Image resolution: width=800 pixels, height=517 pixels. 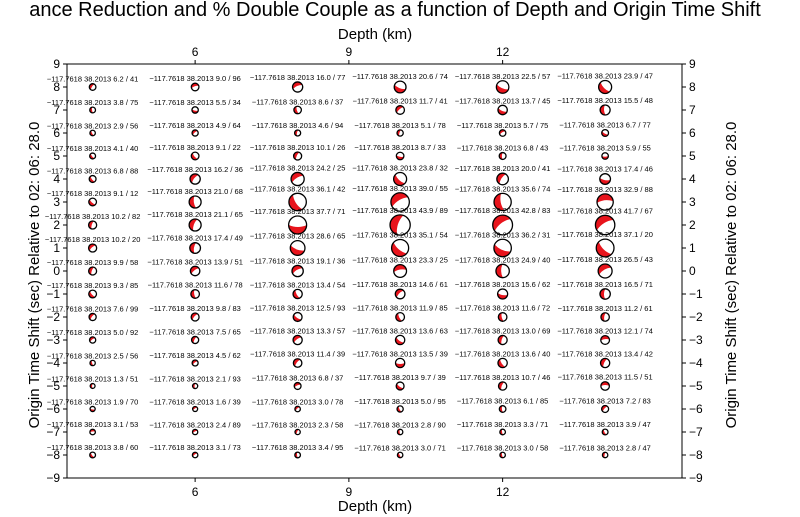 What do you see at coordinates (92, 79) in the screenshot?
I see `point-label: −117.7618 38.2013 6.2 / 41` at bounding box center [92, 79].